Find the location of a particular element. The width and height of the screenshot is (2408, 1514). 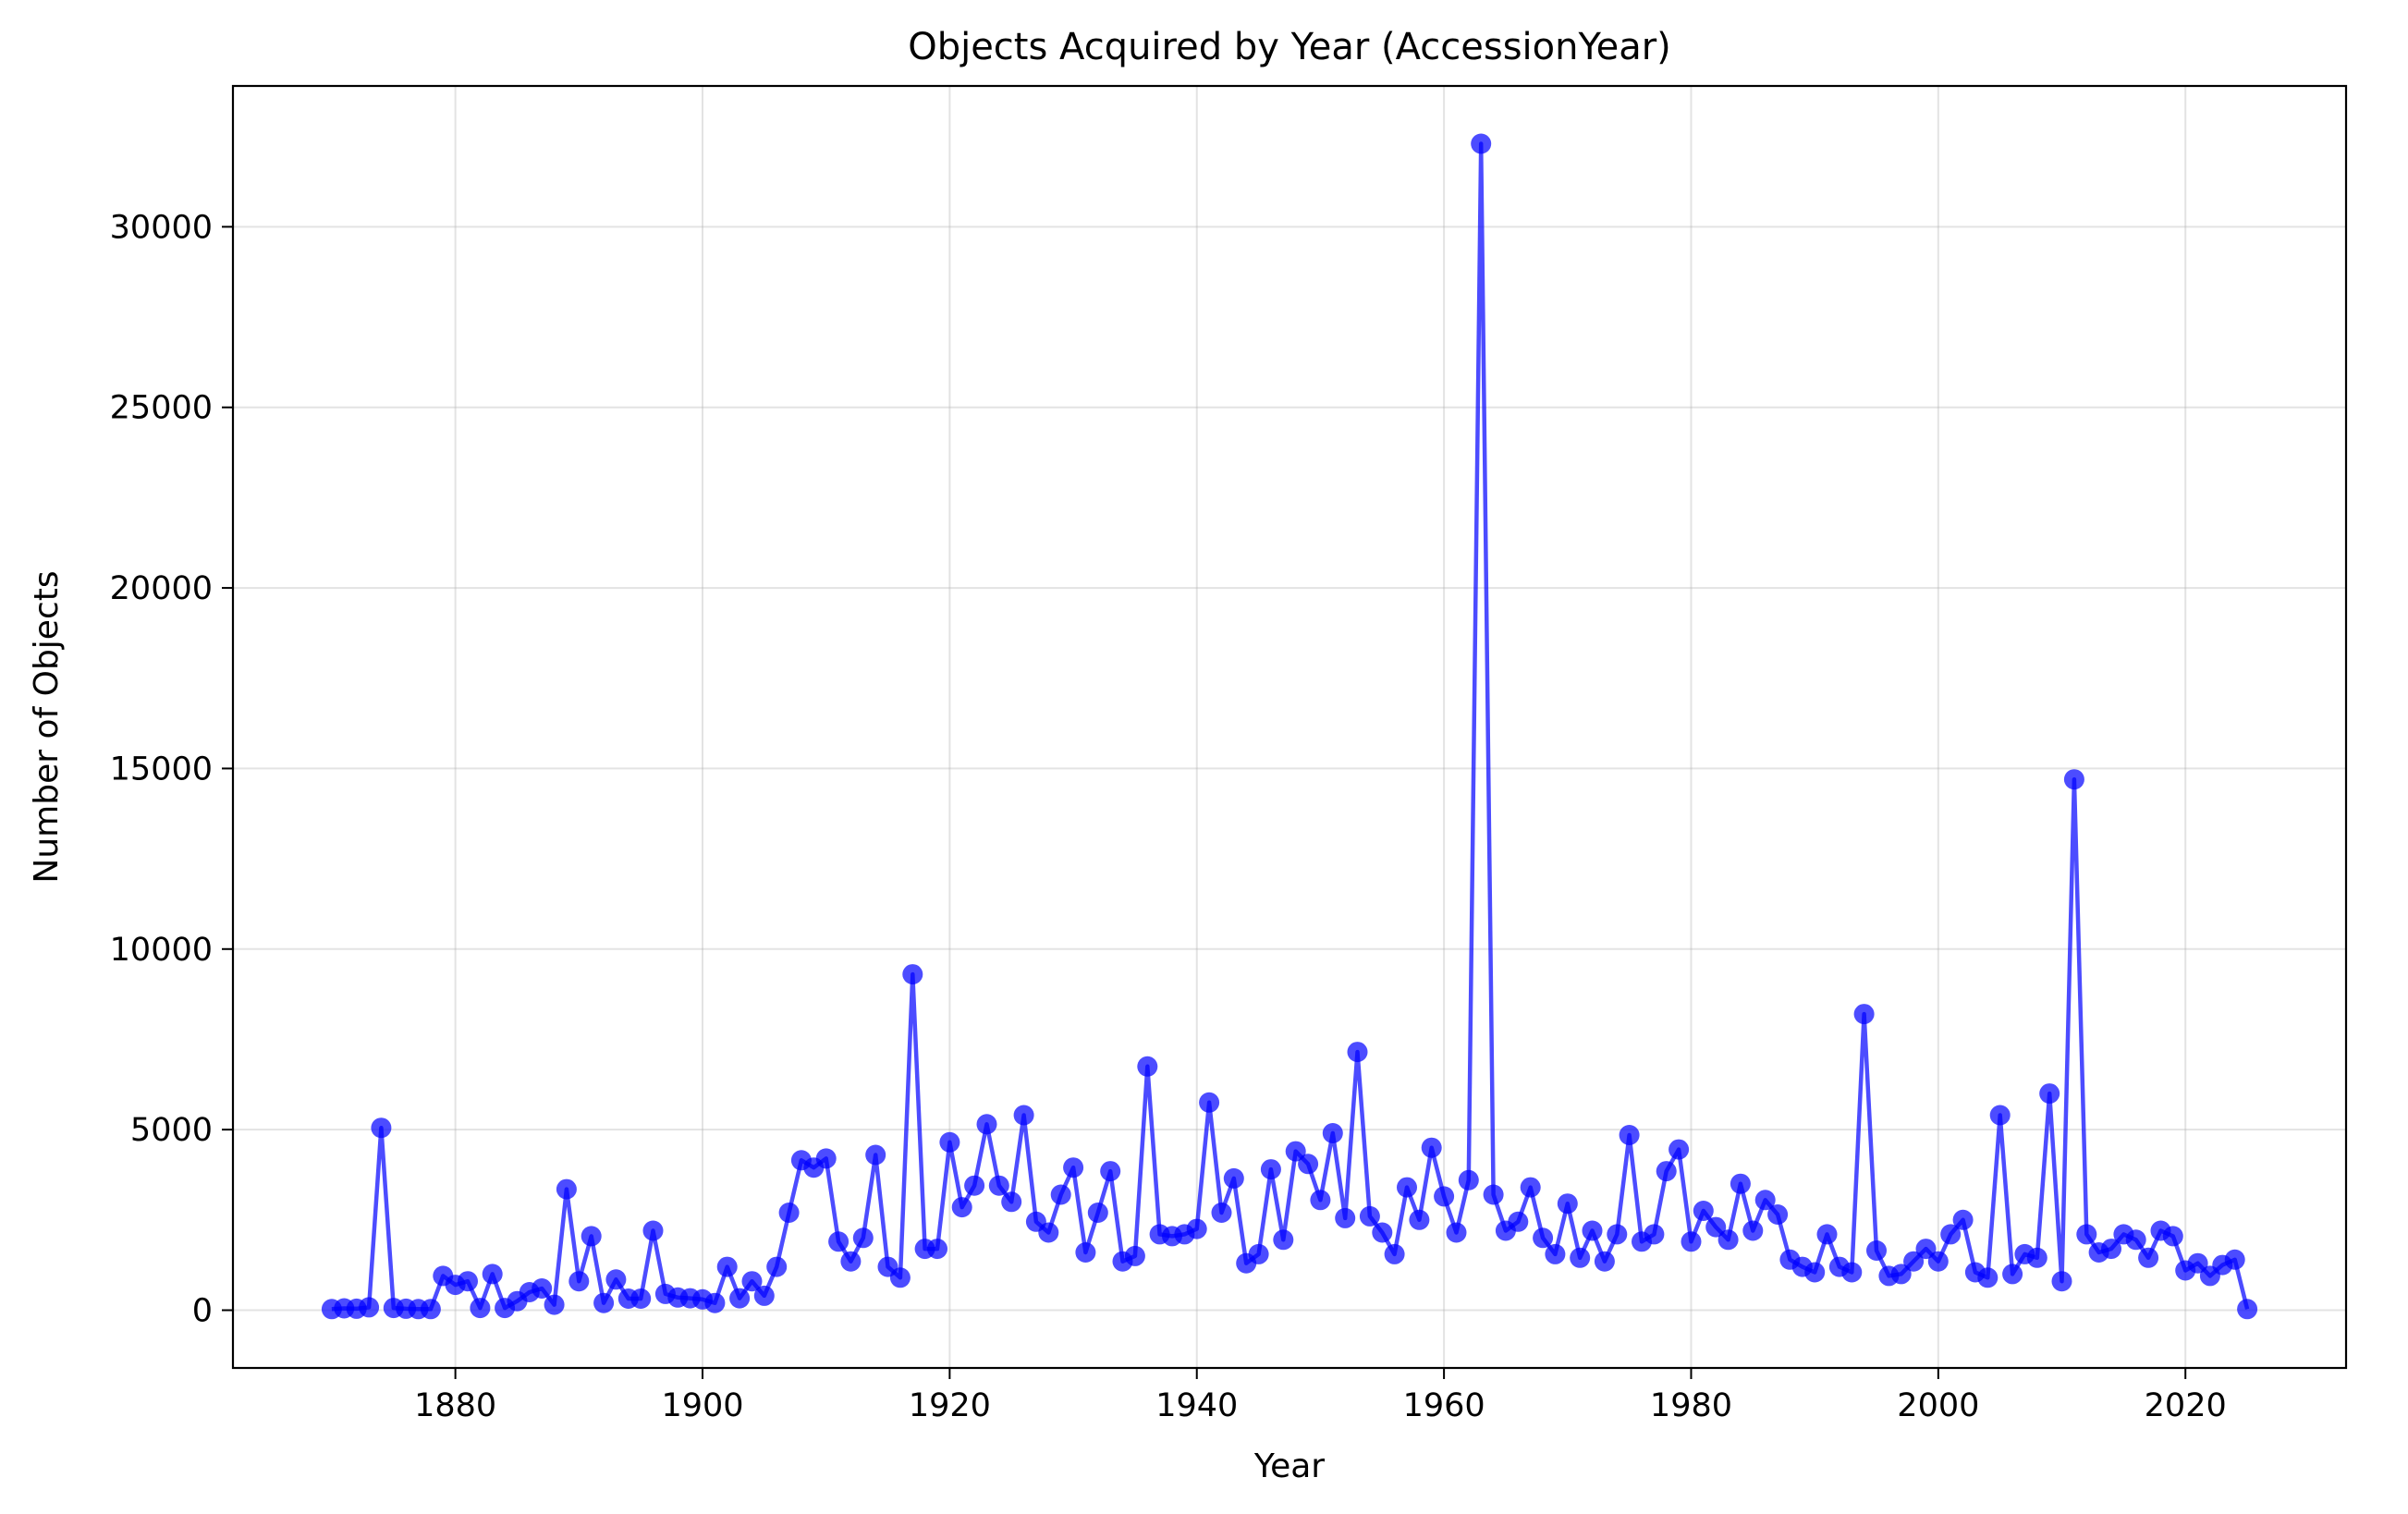

x-tick-label: 2000 is located at coordinates (1938, 1405).